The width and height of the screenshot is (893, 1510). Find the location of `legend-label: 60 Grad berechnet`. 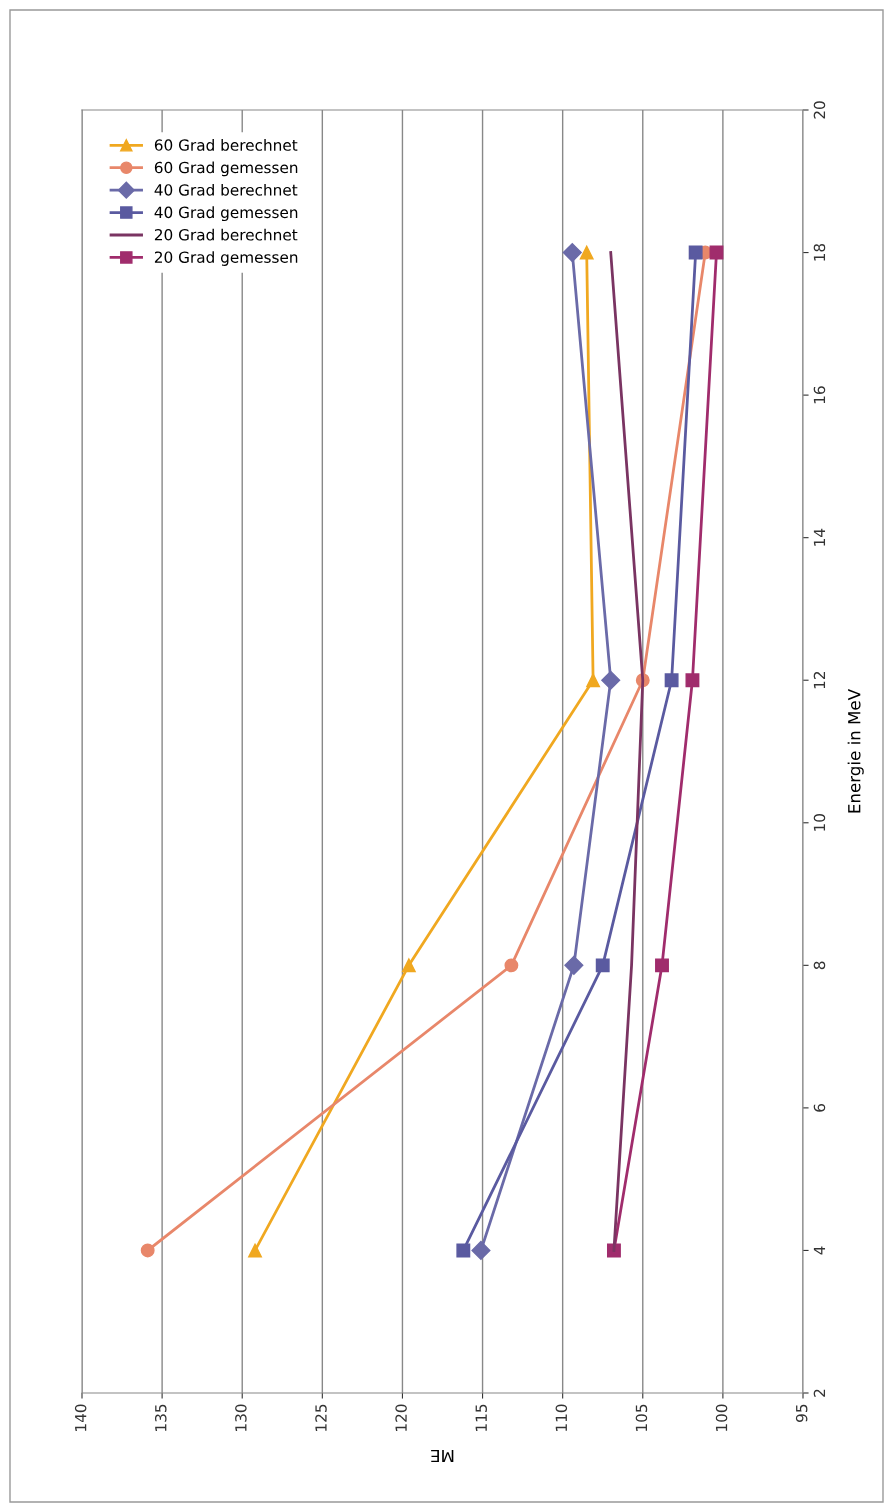

legend-label: 60 Grad berechnet is located at coordinates (226, 145).